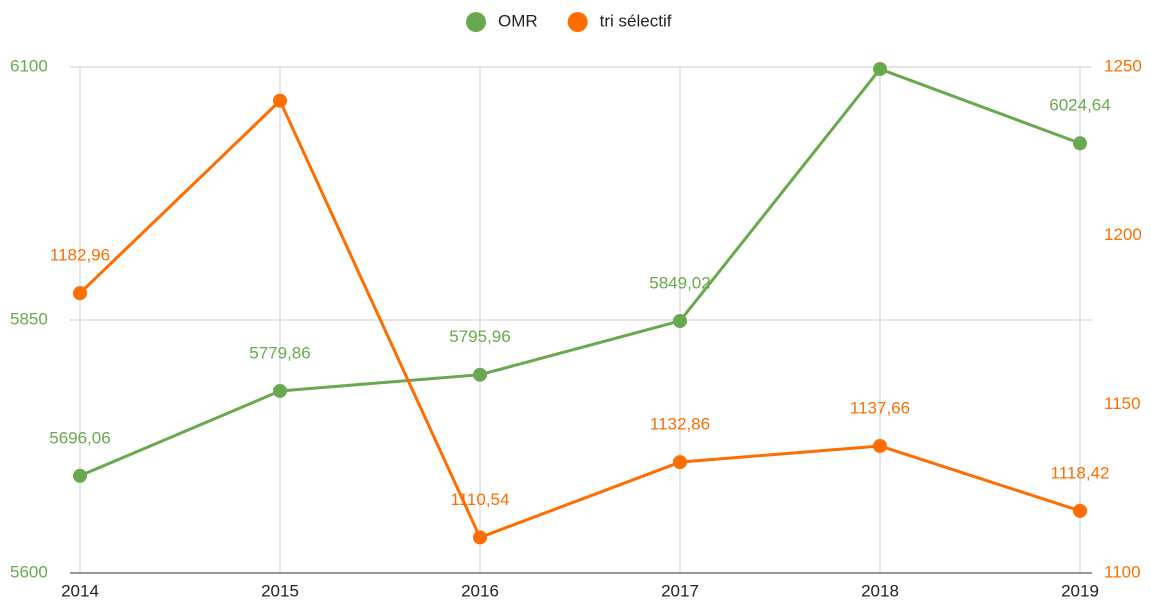  I want to click on legend-label: OMR, so click(518, 20).